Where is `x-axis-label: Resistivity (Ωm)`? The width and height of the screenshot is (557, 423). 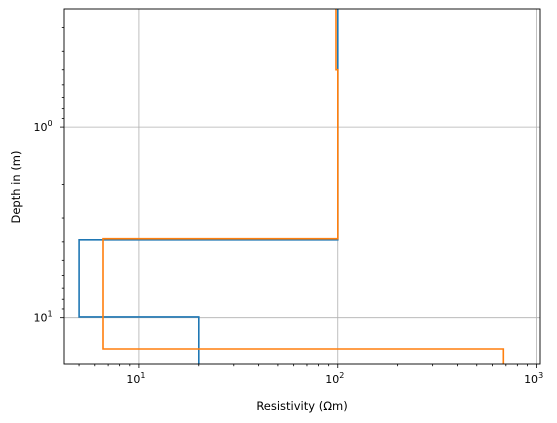 x-axis-label: Resistivity (Ωm) is located at coordinates (301, 406).